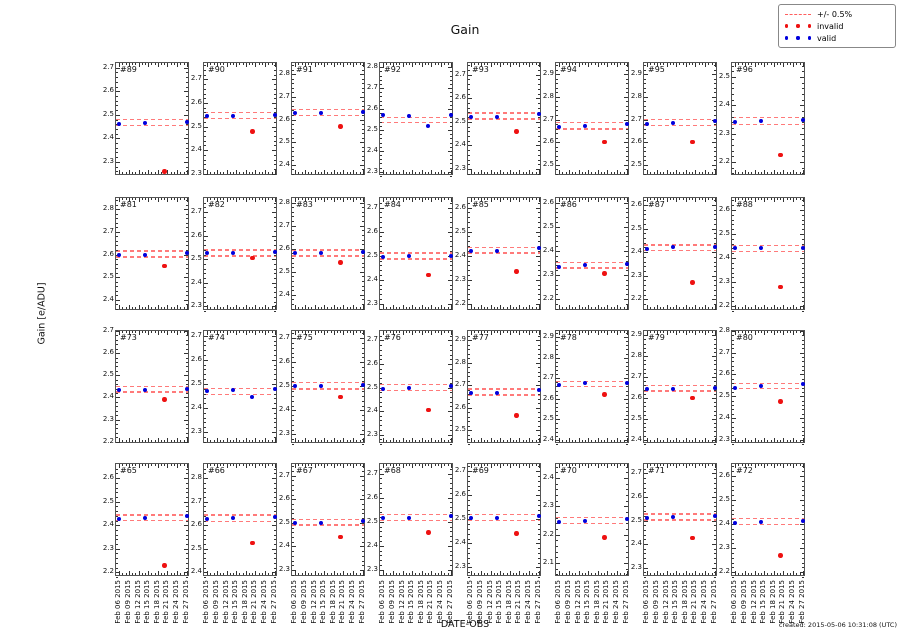 The height and width of the screenshot is (641, 900). What do you see at coordinates (146, 118) in the screenshot?
I see `subplot-89: #89 2.3 2.4 2.5 2.6 2.7` at bounding box center [146, 118].